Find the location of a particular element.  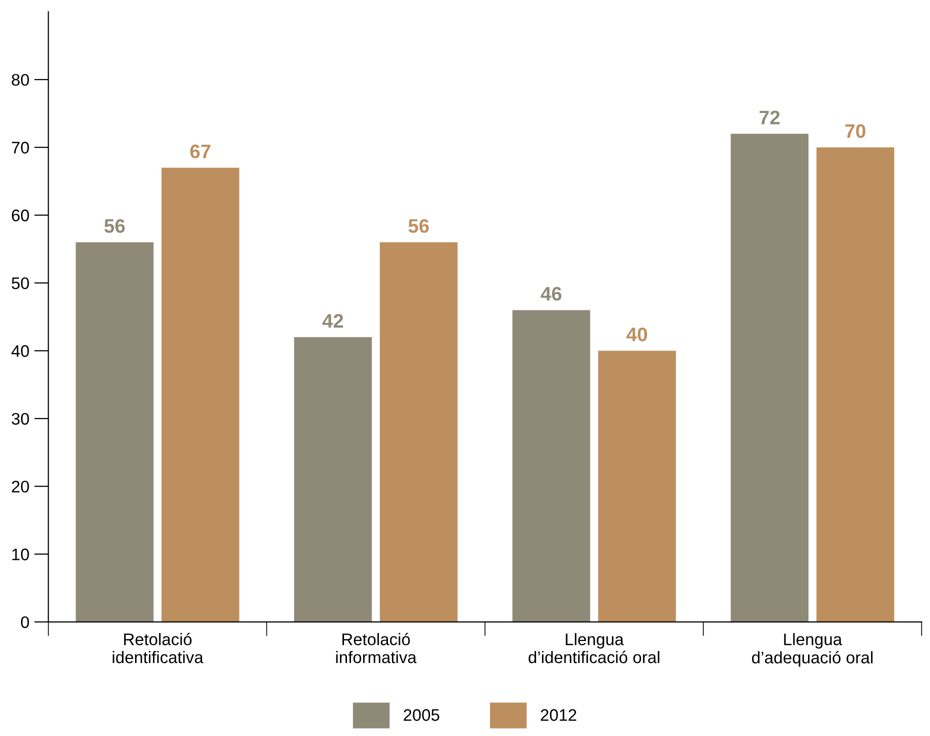

y-tick-label: 10 is located at coordinates (20, 554).